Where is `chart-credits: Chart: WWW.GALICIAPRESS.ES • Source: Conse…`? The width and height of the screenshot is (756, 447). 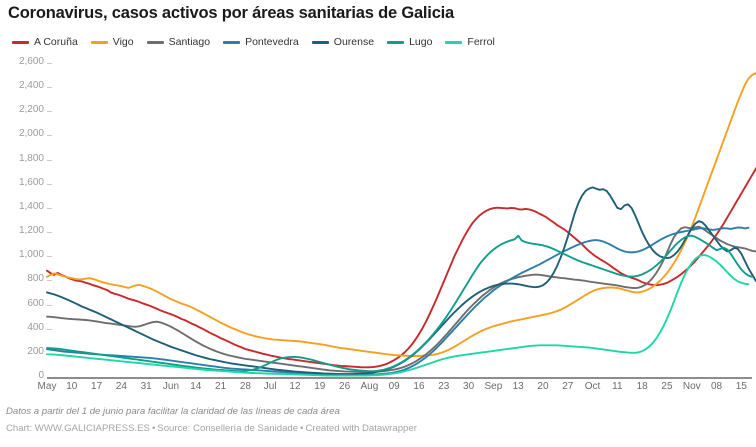
chart-credits: Chart: WWW.GALICIAPRESS.ES • Source: Conse… is located at coordinates (211, 428).